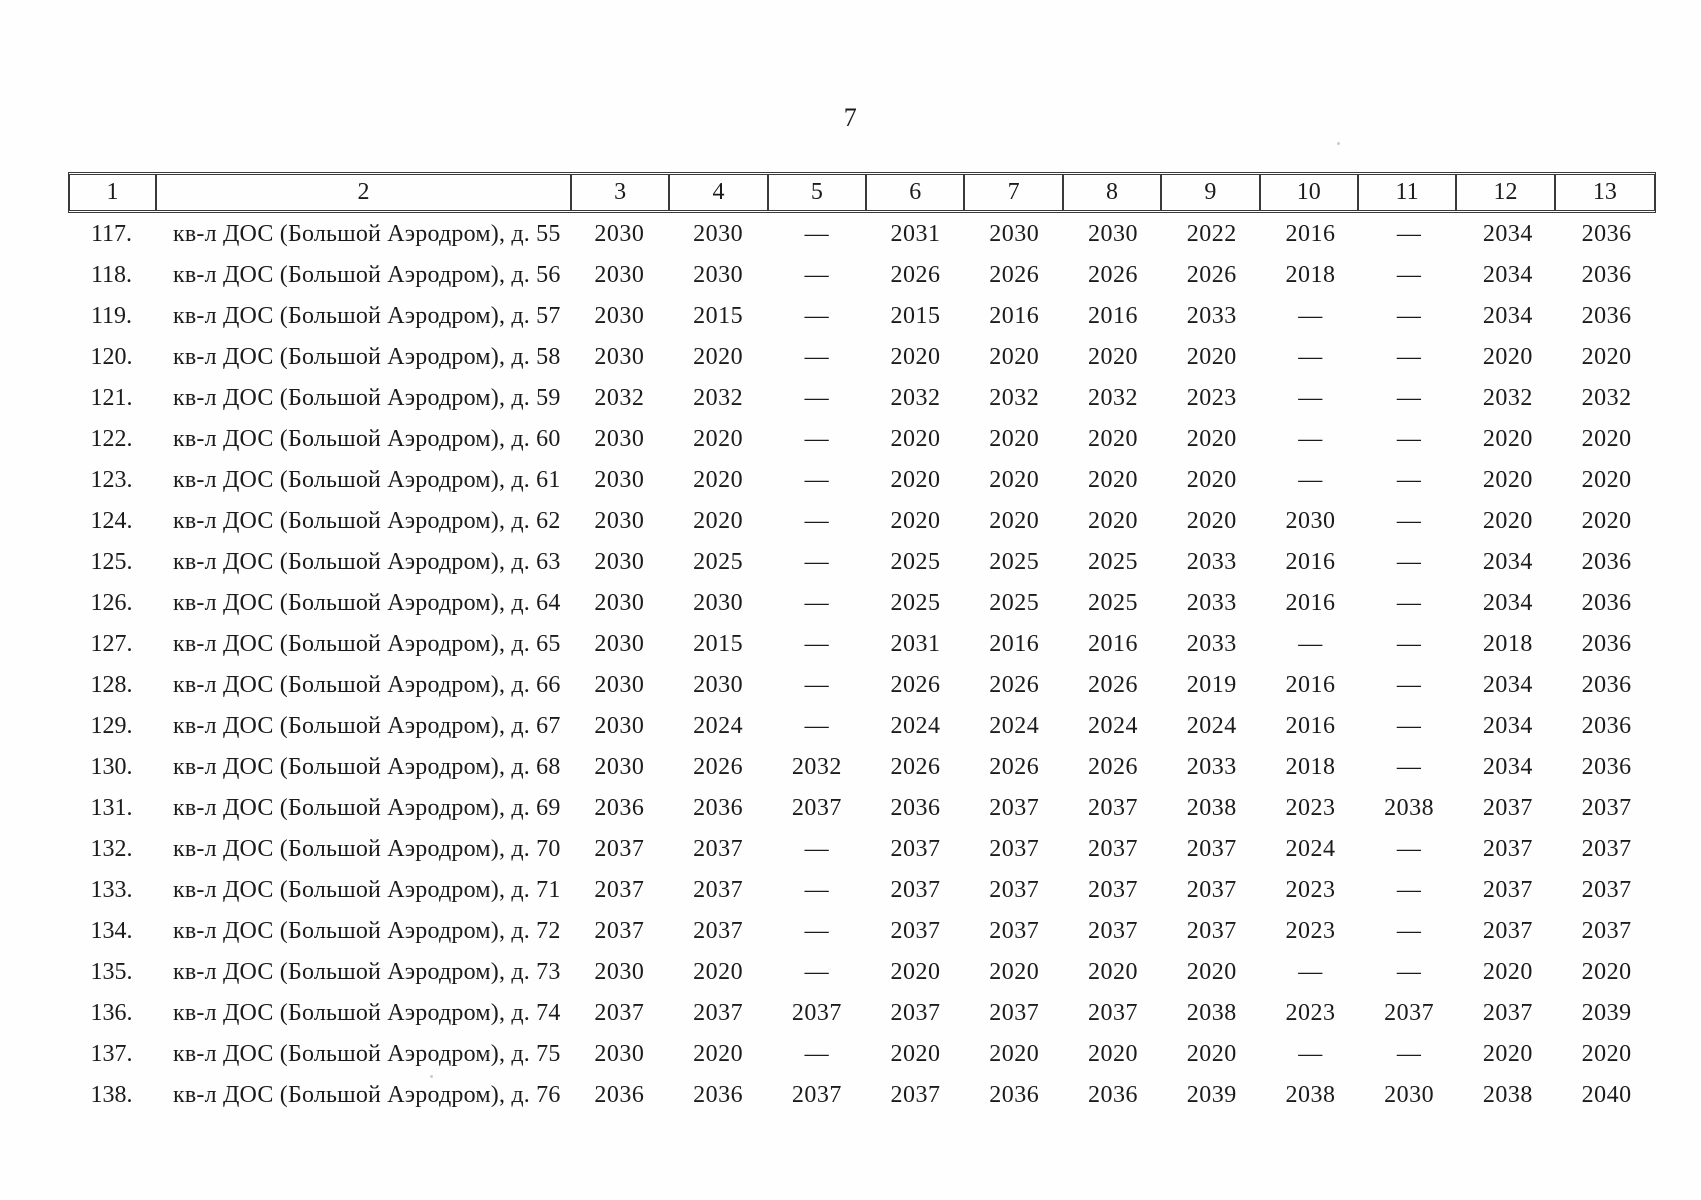 The image size is (1701, 1200). Describe the element at coordinates (111, 234) in the screenshot. I see `row-number: 117.` at that location.